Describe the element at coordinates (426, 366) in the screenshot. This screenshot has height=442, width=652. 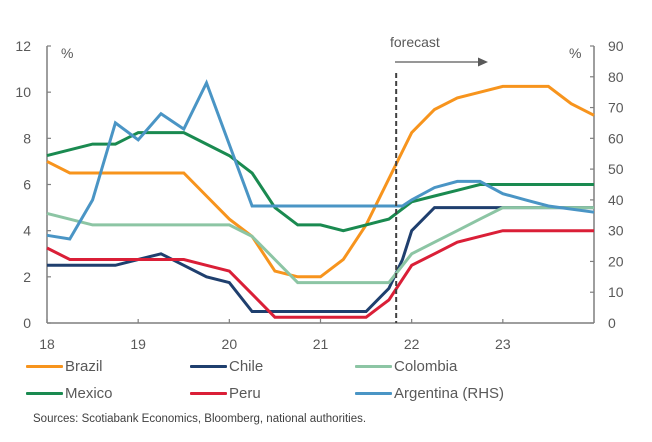
I see `legend-label: Colombia` at that location.